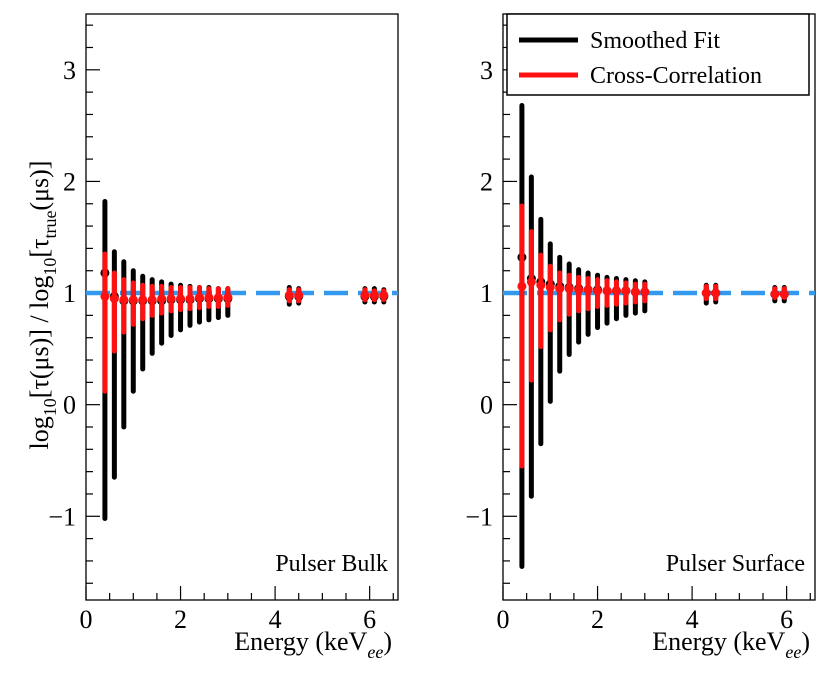  I want to click on legend: Smoothed Fit Cross-Correlation, so click(658, 54).